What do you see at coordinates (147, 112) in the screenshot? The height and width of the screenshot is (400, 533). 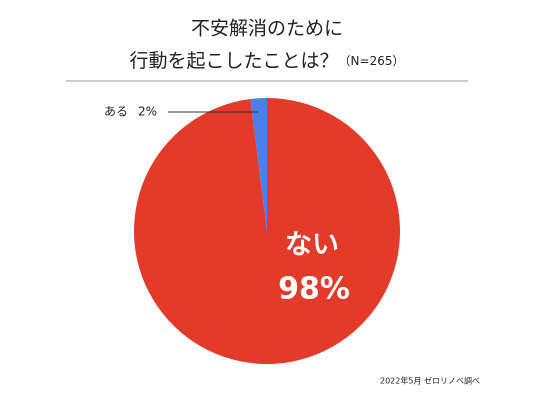 I see `slice-value-label: 2%` at bounding box center [147, 112].